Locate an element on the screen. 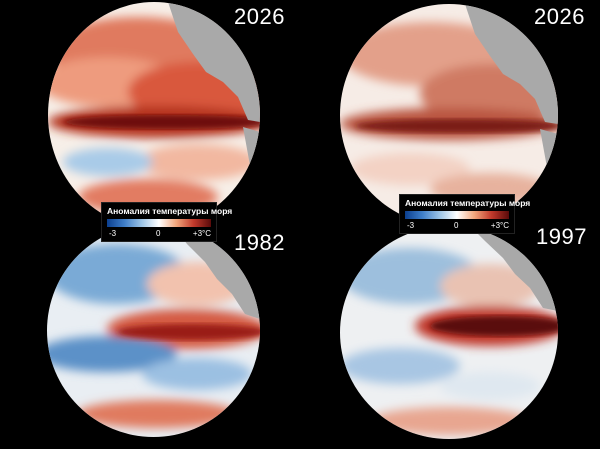 This screenshot has width=600, height=449. year-label-top-left: 2026 is located at coordinates (259, 16).